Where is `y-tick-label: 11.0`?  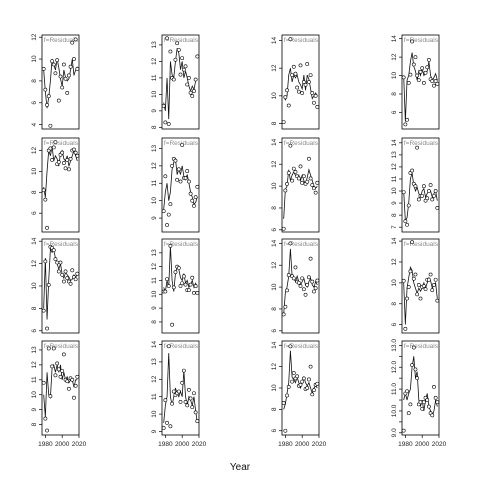
y-tick-label: 11.0 is located at coordinates (394, 389).